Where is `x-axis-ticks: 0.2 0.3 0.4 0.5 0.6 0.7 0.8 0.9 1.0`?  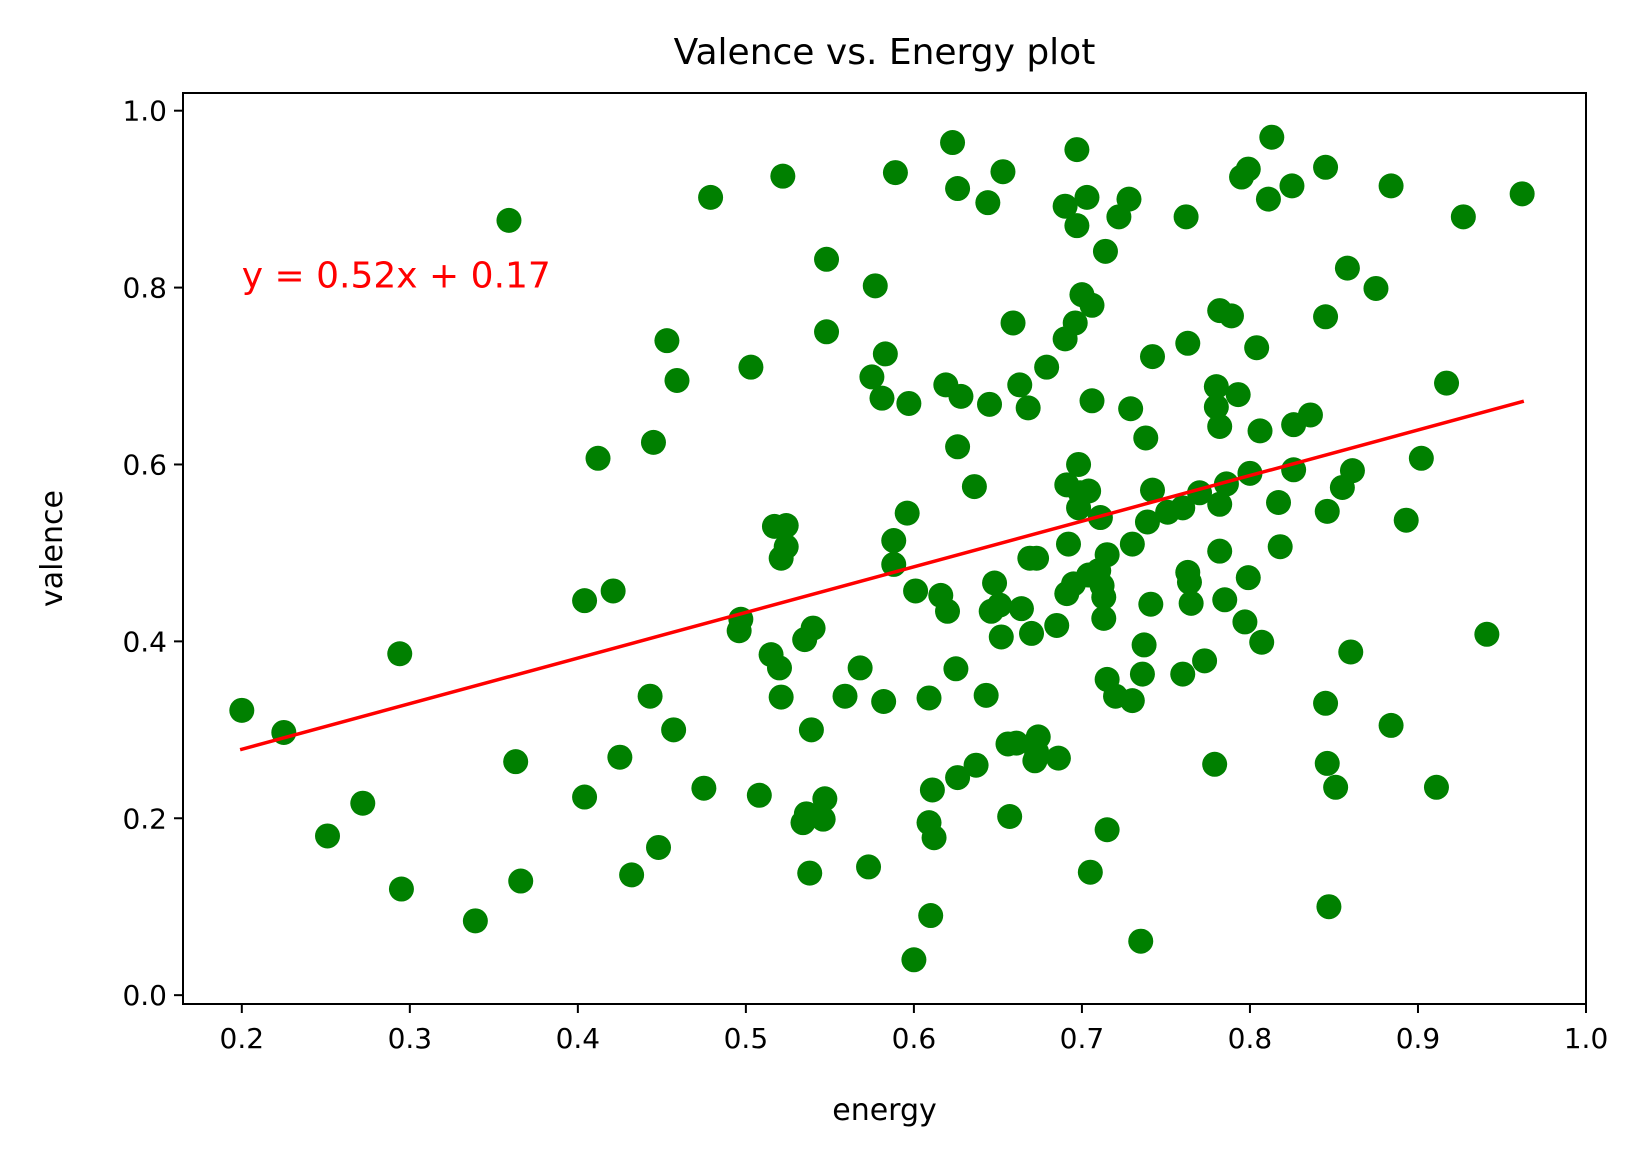
x-axis-ticks: 0.2 0.3 0.4 0.5 0.6 0.7 0.8 0.9 1.0 is located at coordinates (914, 1029).